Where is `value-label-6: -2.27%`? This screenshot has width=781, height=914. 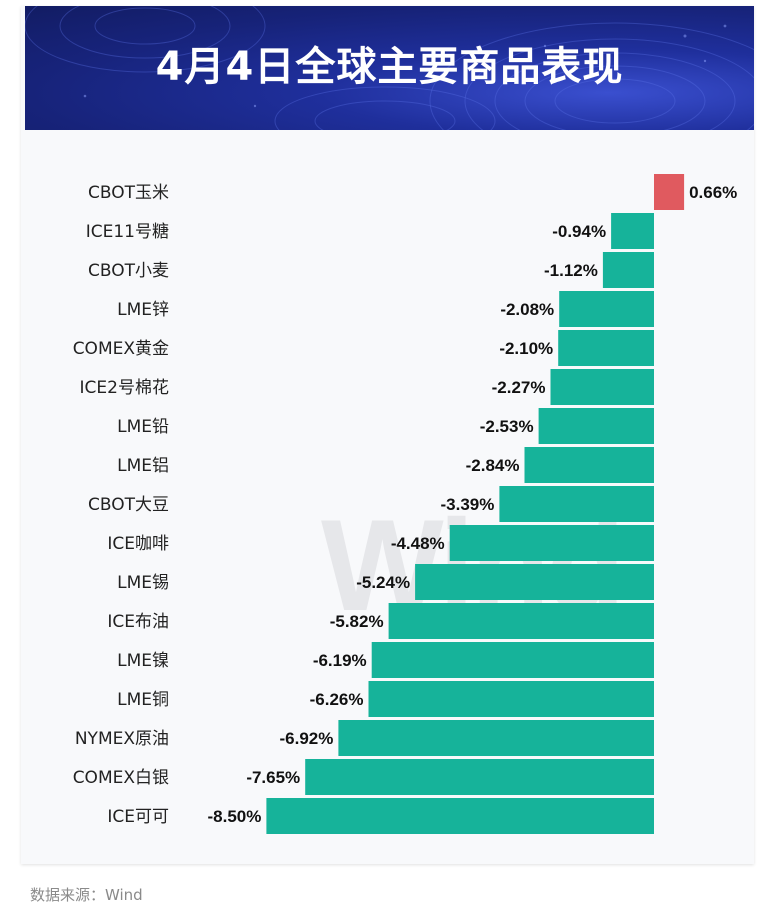
value-label-6: -2.27% is located at coordinates (519, 387).